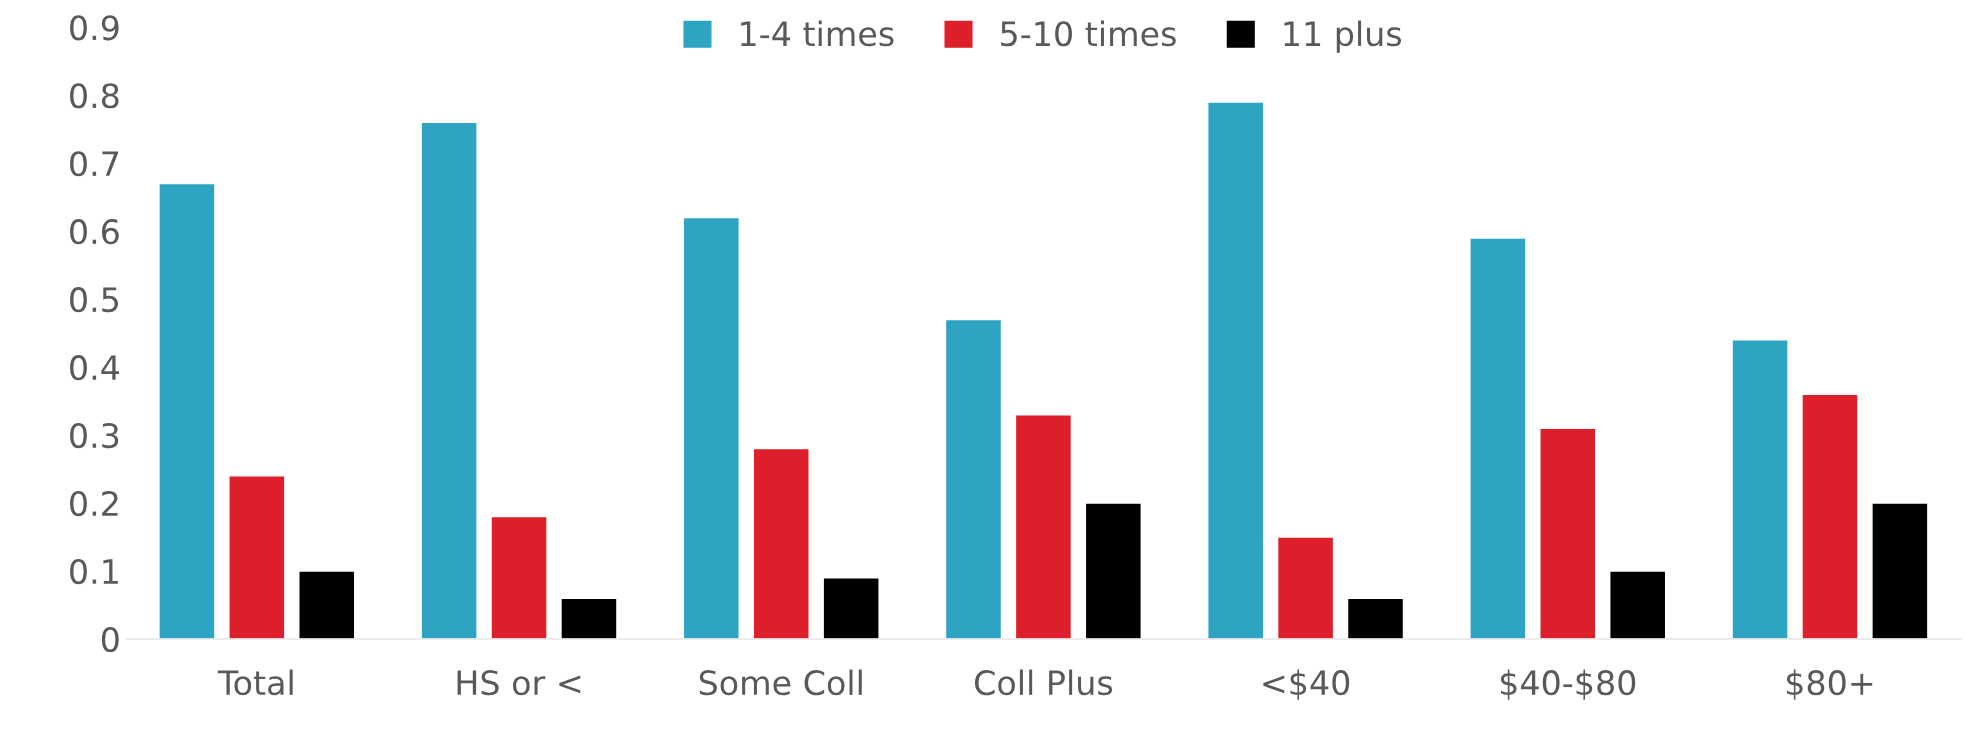  I want to click on x-tick-label: <$40, so click(1306, 684).